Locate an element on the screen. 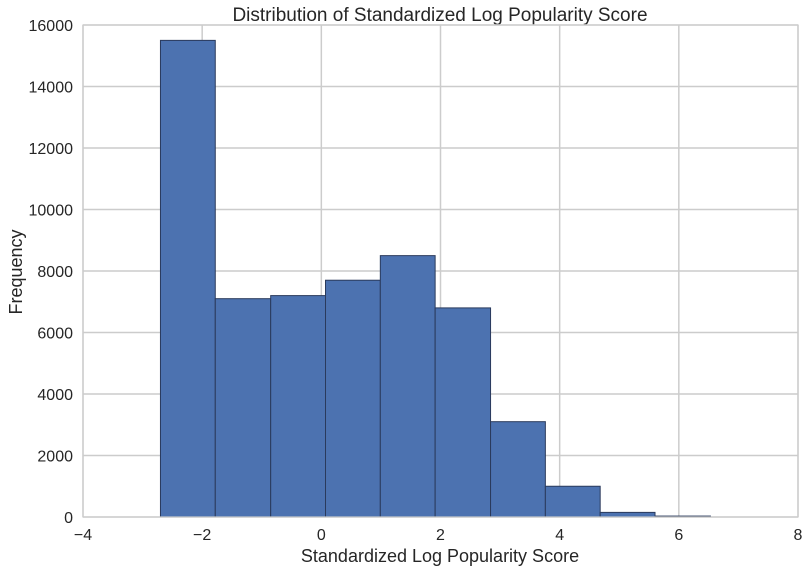 The width and height of the screenshot is (808, 578). y-tick-label: 16000 is located at coordinates (51, 26).